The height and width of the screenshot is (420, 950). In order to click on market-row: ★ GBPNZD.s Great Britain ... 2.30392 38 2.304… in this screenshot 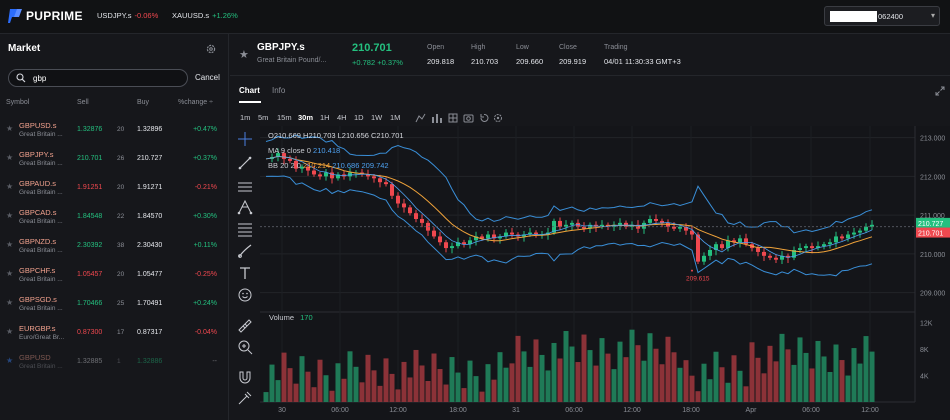, I will do `click(114, 246)`.